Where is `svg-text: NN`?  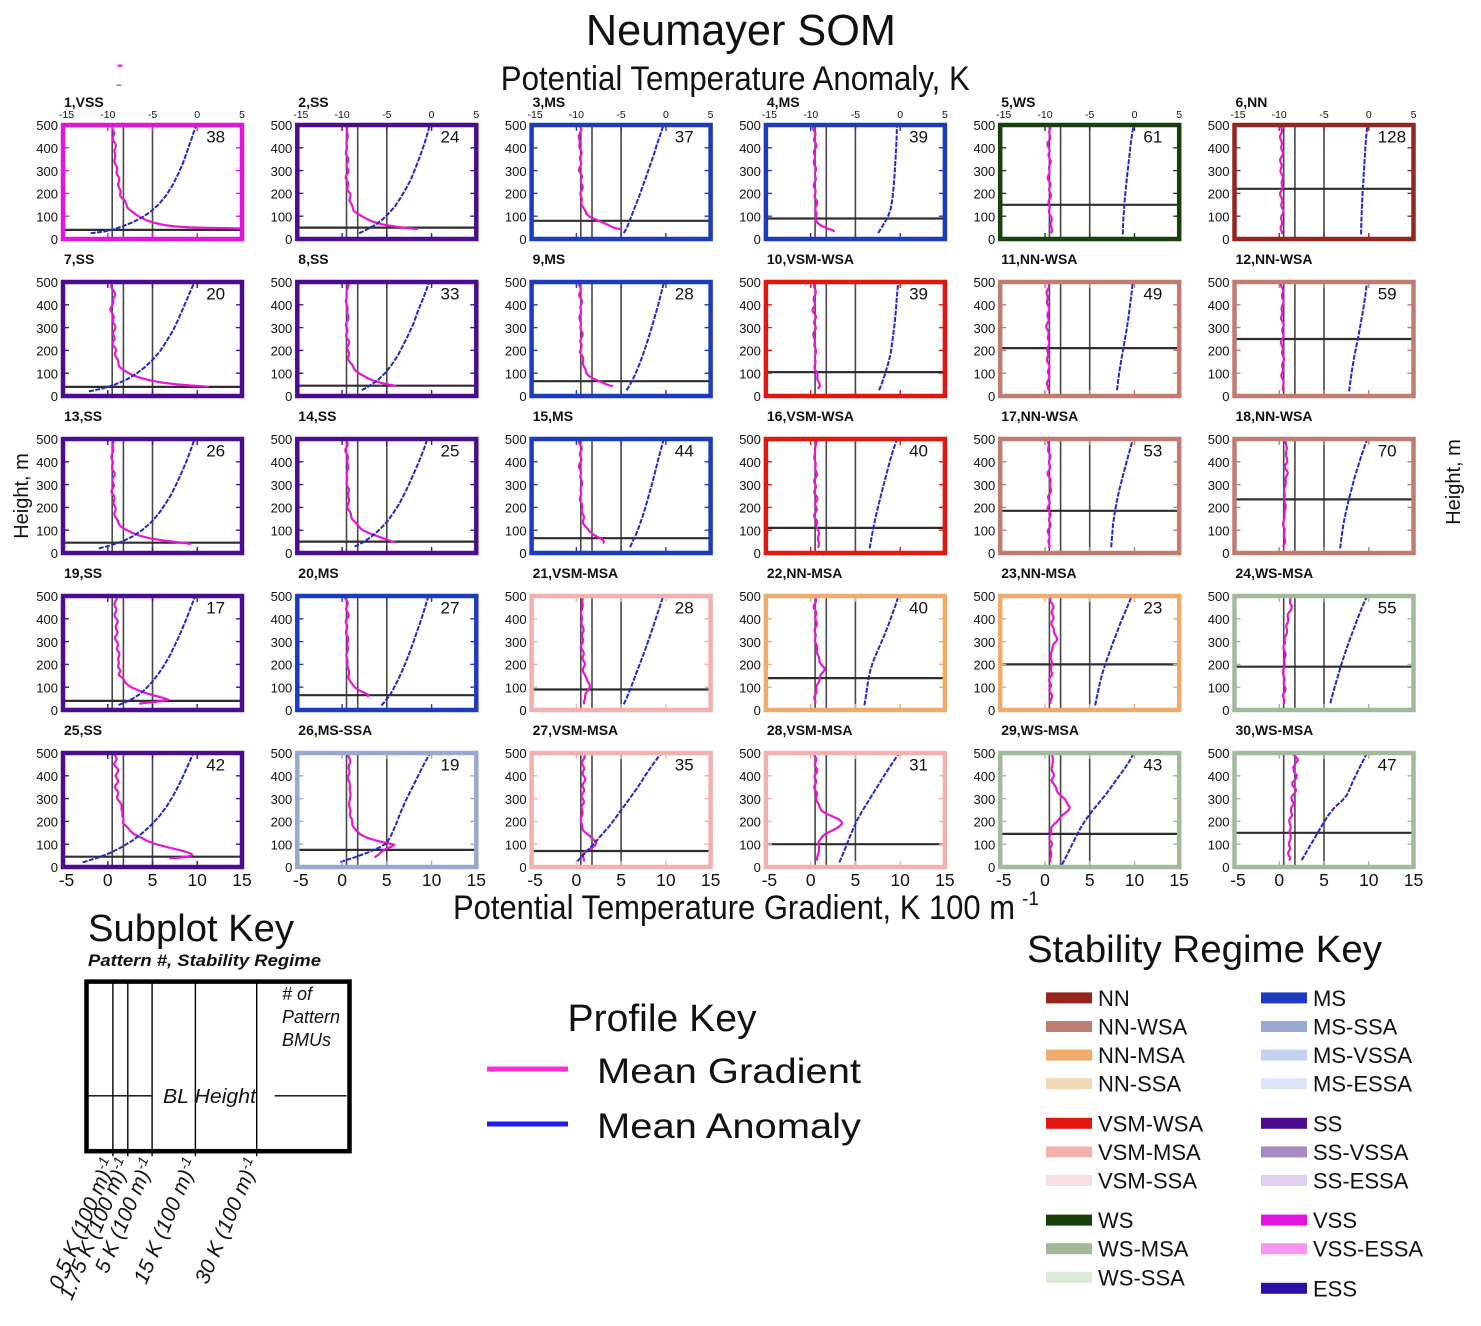
svg-text: NN is located at coordinates (1114, 998).